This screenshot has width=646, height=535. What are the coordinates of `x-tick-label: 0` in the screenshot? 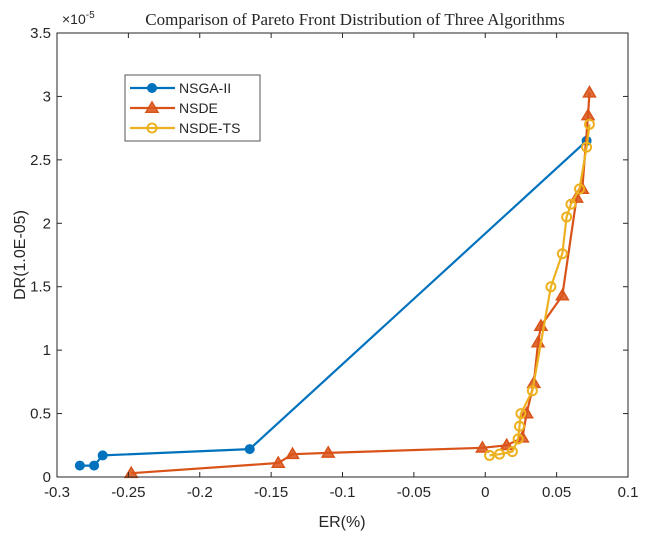 It's located at (485, 492).